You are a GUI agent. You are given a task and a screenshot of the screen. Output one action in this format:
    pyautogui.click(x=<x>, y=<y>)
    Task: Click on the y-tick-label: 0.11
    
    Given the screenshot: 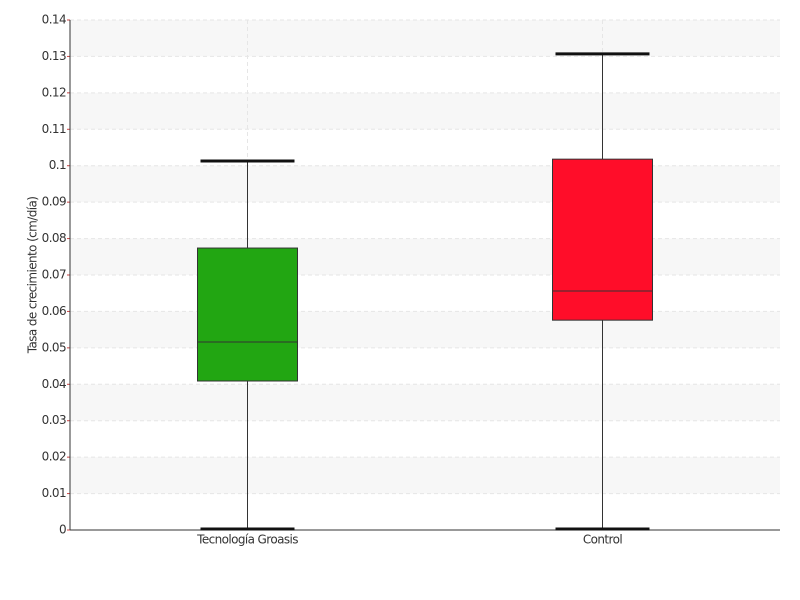 What is the action you would take?
    pyautogui.click(x=54, y=129)
    